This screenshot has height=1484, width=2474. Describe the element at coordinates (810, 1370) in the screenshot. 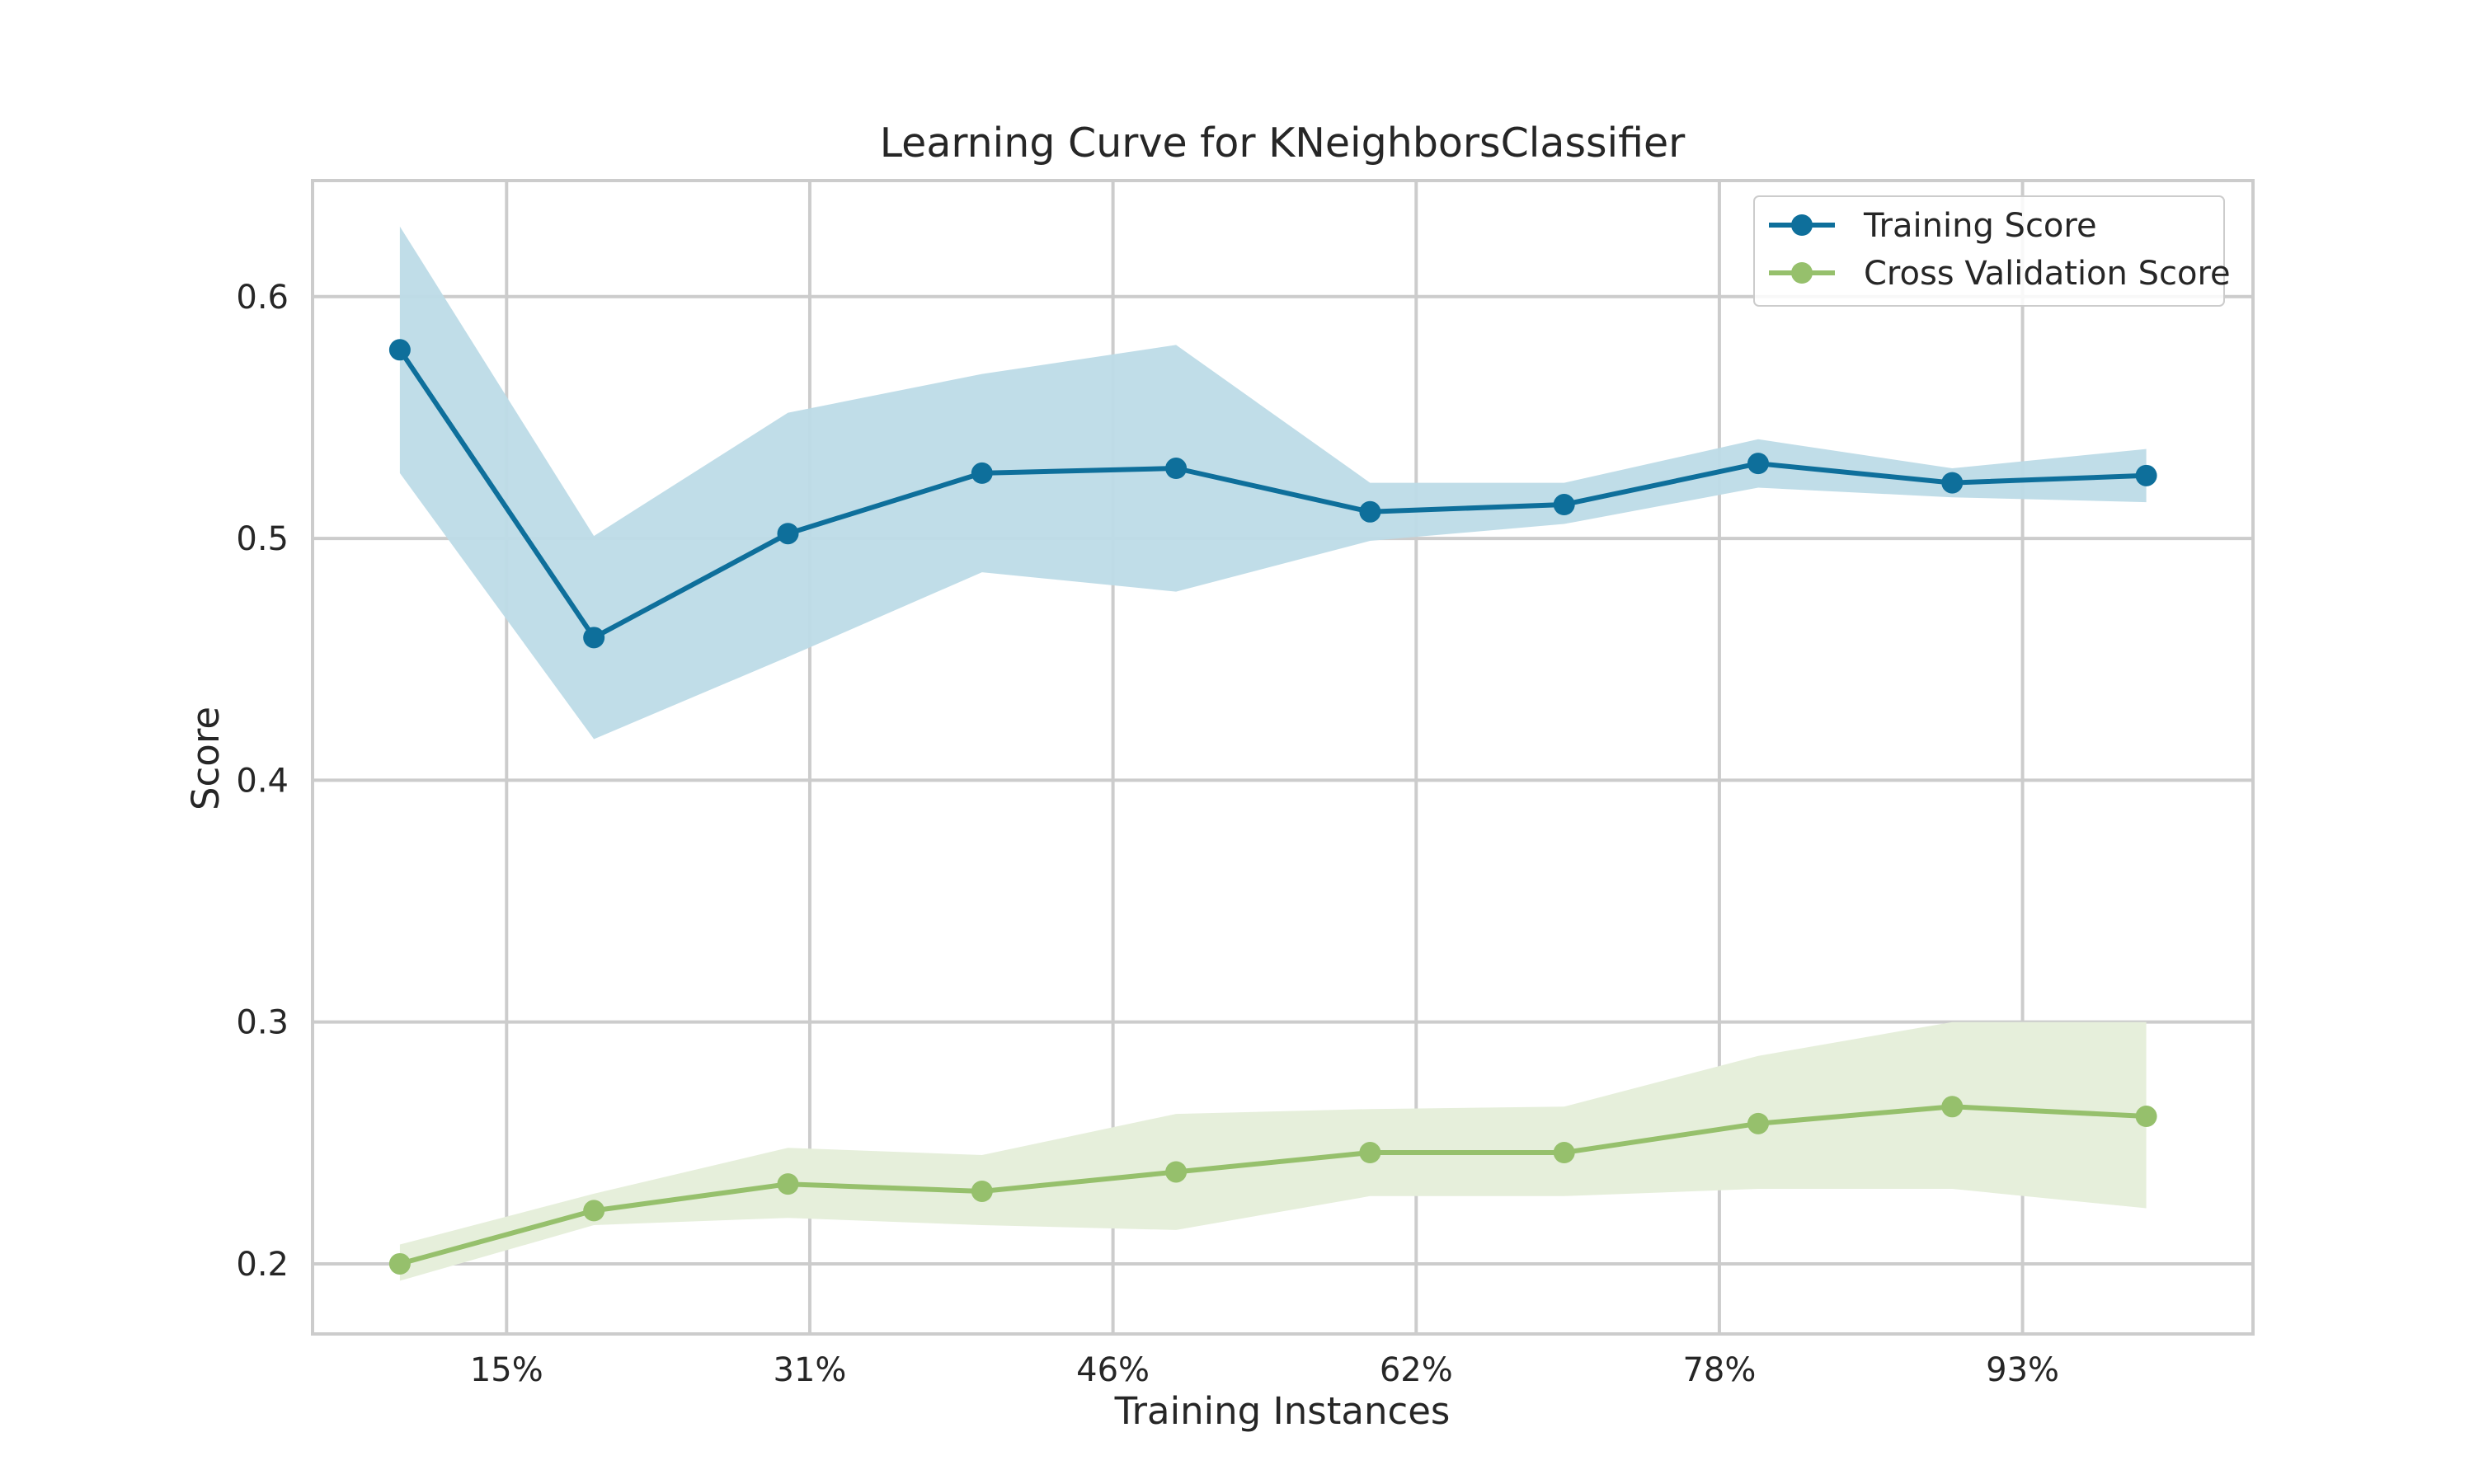

I see `x-tick-label: 31%` at that location.